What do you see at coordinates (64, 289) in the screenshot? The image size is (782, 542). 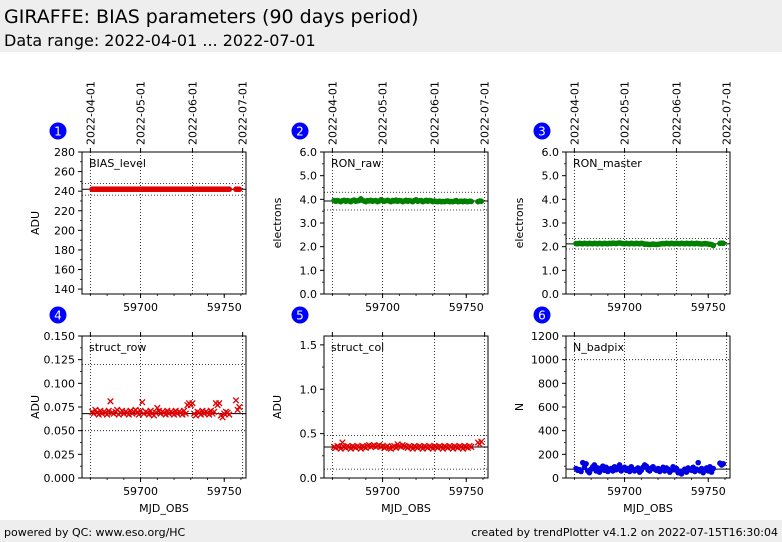 I see `y-tick-label: 140` at bounding box center [64, 289].